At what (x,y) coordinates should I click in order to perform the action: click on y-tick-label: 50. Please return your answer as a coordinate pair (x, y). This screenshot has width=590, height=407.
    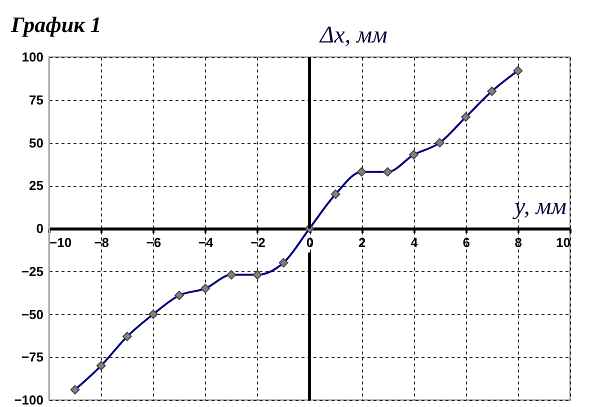
    Looking at the image, I should click on (36, 142).